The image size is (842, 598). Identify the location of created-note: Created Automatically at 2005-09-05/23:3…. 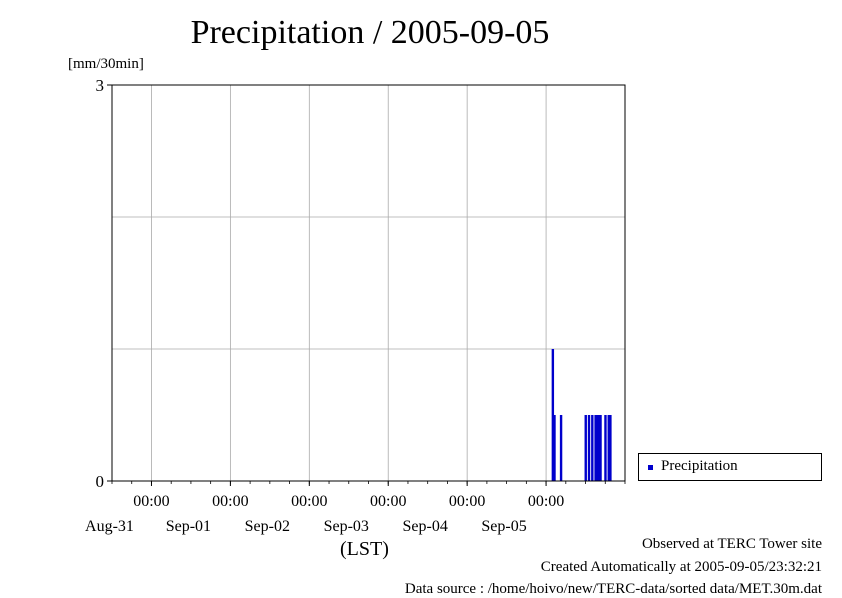
(681, 567).